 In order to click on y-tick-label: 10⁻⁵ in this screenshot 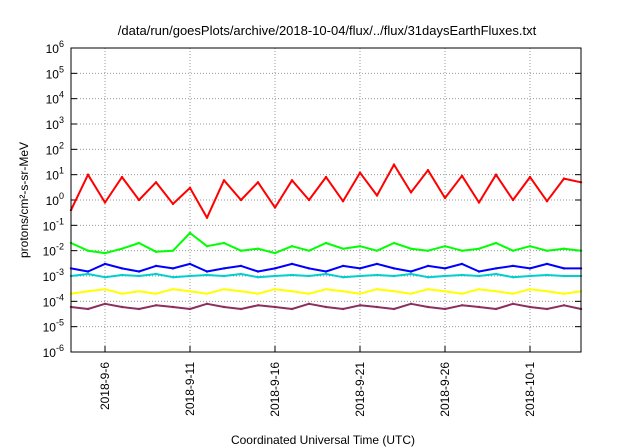, I will do `click(53, 326)`.